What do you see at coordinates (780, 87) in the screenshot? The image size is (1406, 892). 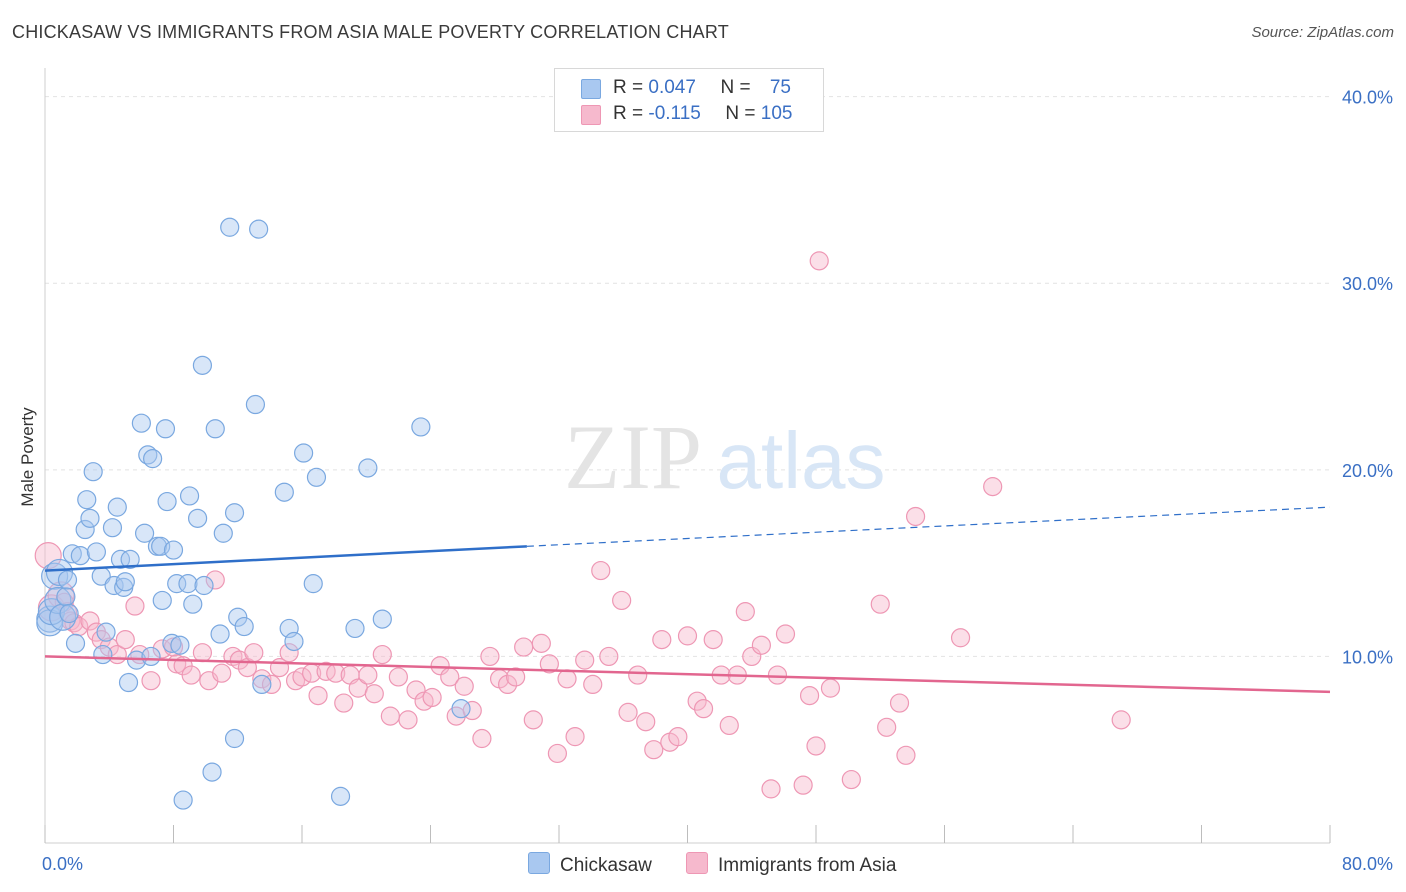 I see `legend-n-value: 75` at bounding box center [780, 87].